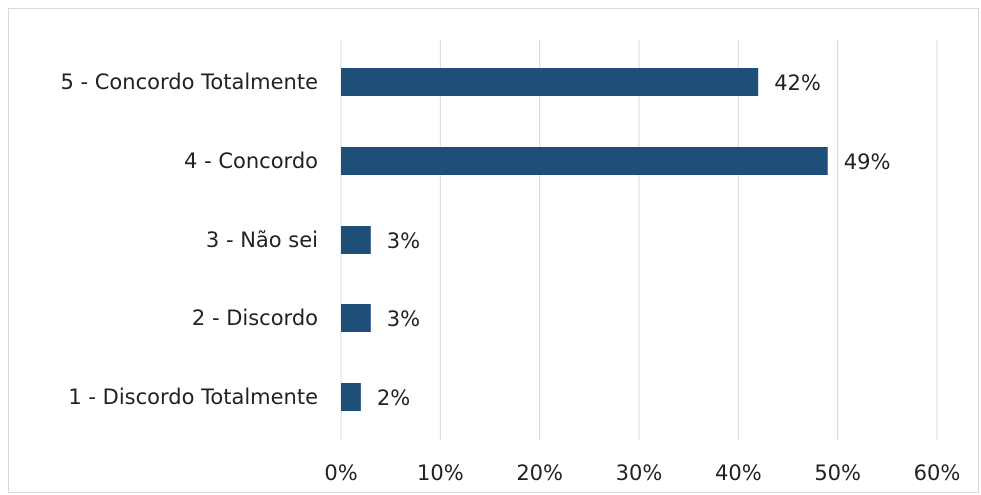 Image resolution: width=981 pixels, height=495 pixels. I want to click on x-tick-label: 10%, so click(440, 473).